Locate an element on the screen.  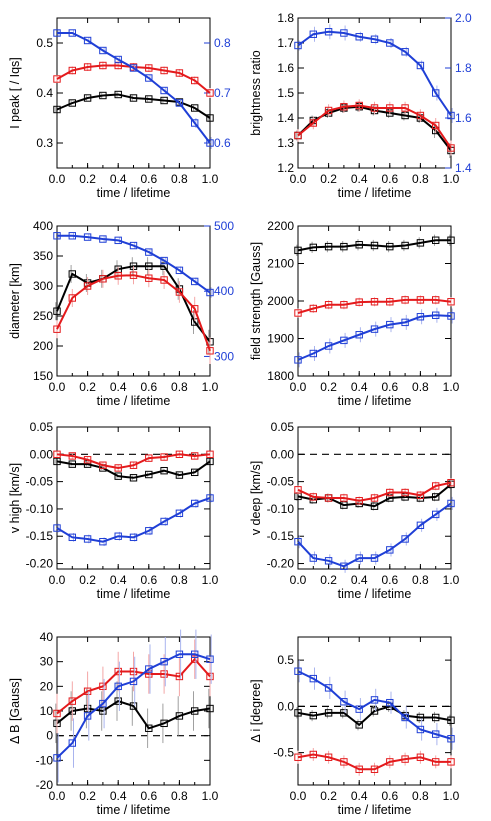
y-tick-label: -10 is located at coordinates (45, 760).